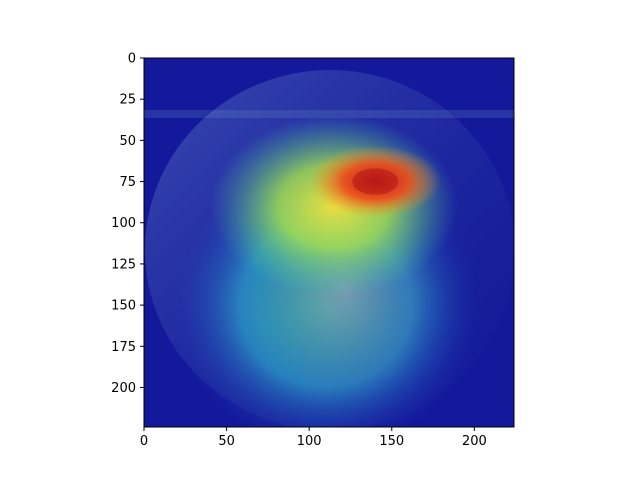 The height and width of the screenshot is (480, 640). Describe the element at coordinates (309, 441) in the screenshot. I see `x-tick-label: 100` at that location.